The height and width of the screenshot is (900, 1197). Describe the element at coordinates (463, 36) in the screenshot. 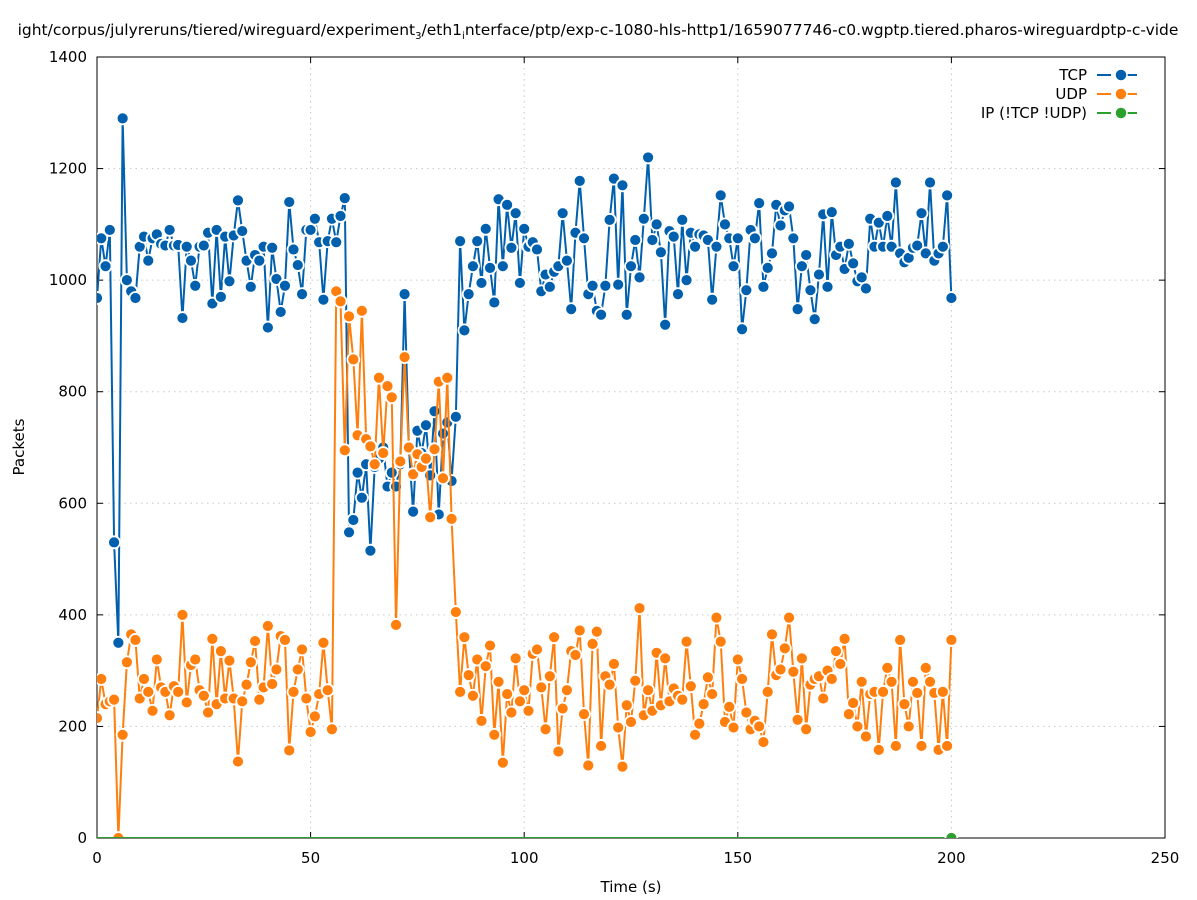

I see `title-part: i` at that location.